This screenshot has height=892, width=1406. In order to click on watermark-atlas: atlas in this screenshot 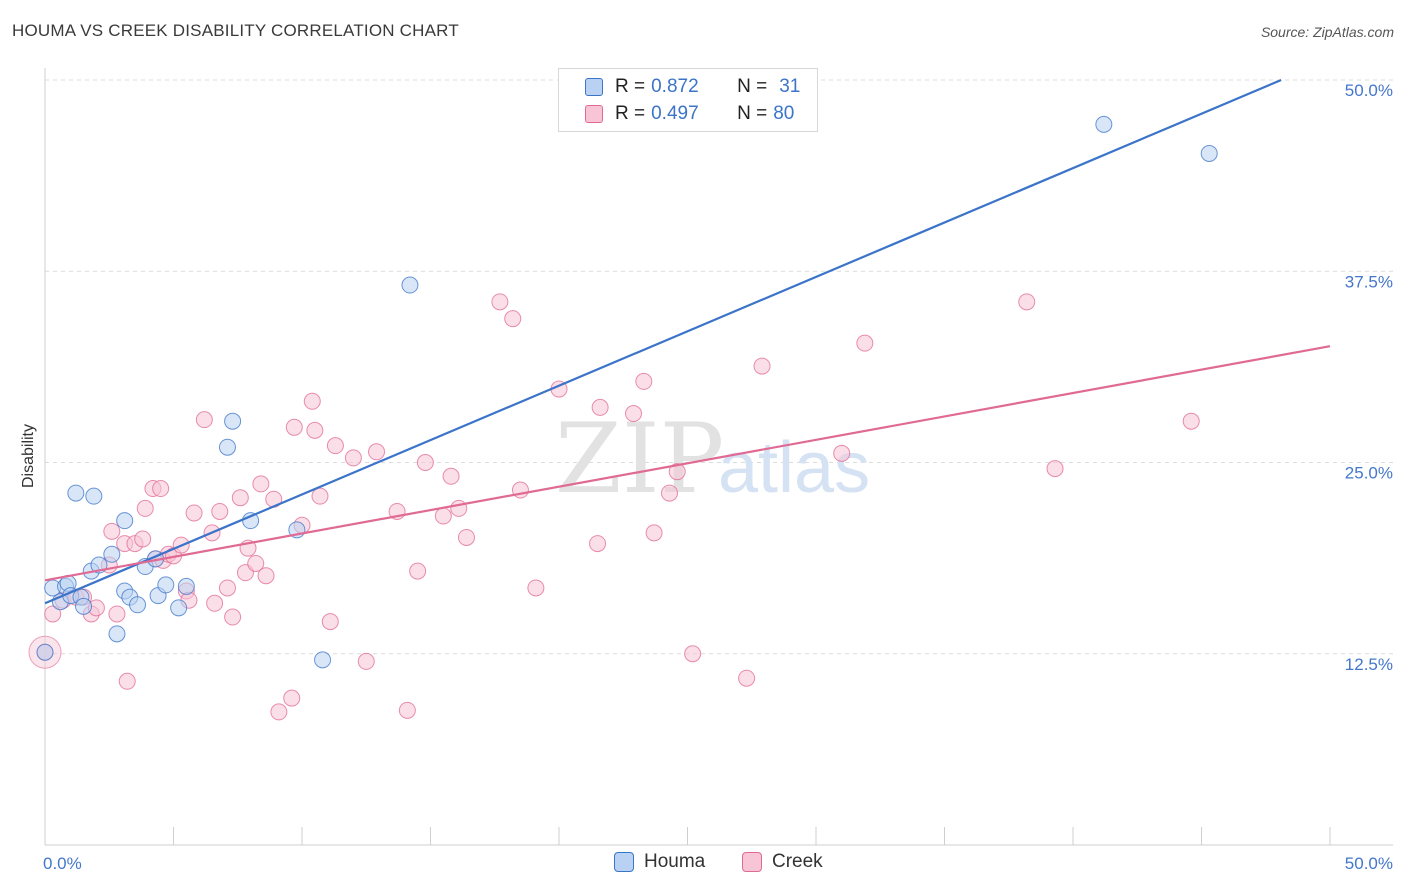, I will do `click(794, 468)`.